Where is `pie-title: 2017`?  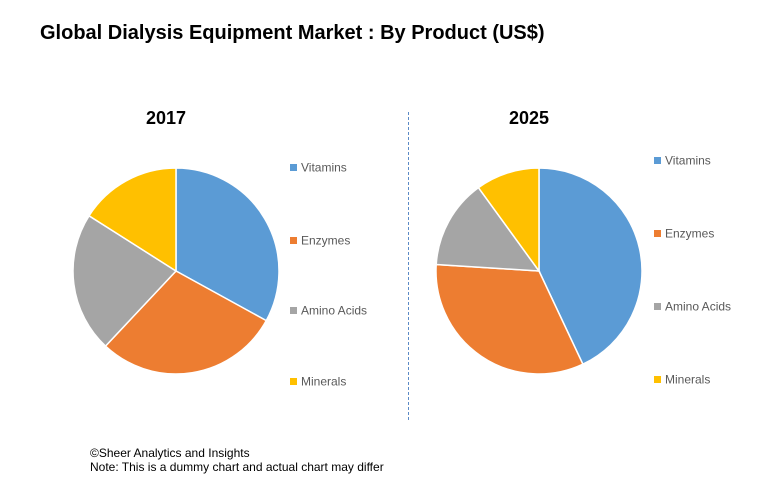
pie-title: 2017 is located at coordinates (166, 118).